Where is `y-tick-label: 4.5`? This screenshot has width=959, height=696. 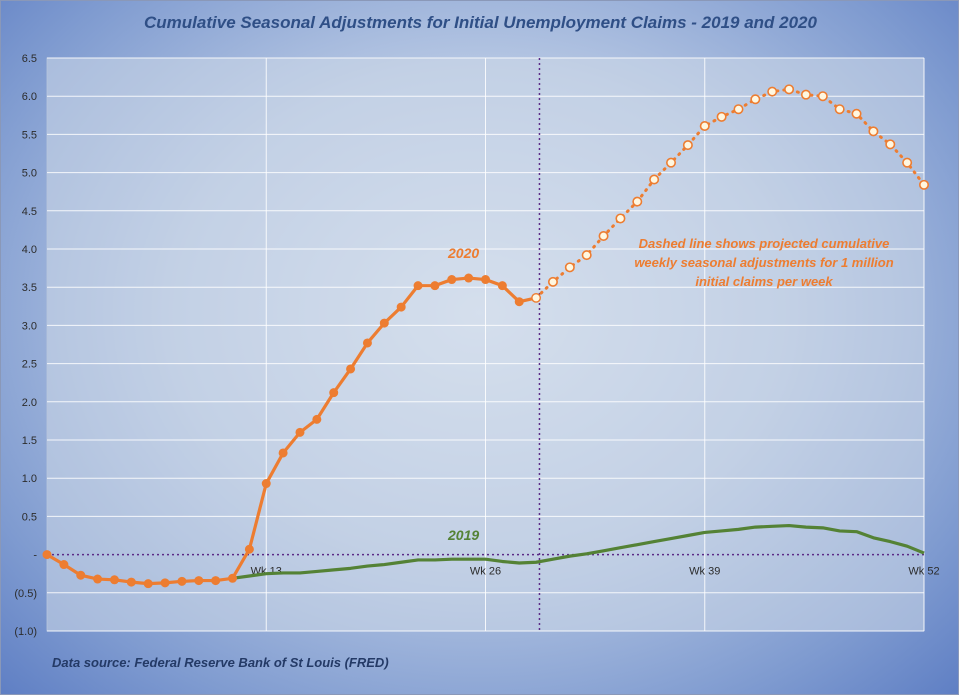 y-tick-label: 4.5 is located at coordinates (29, 212).